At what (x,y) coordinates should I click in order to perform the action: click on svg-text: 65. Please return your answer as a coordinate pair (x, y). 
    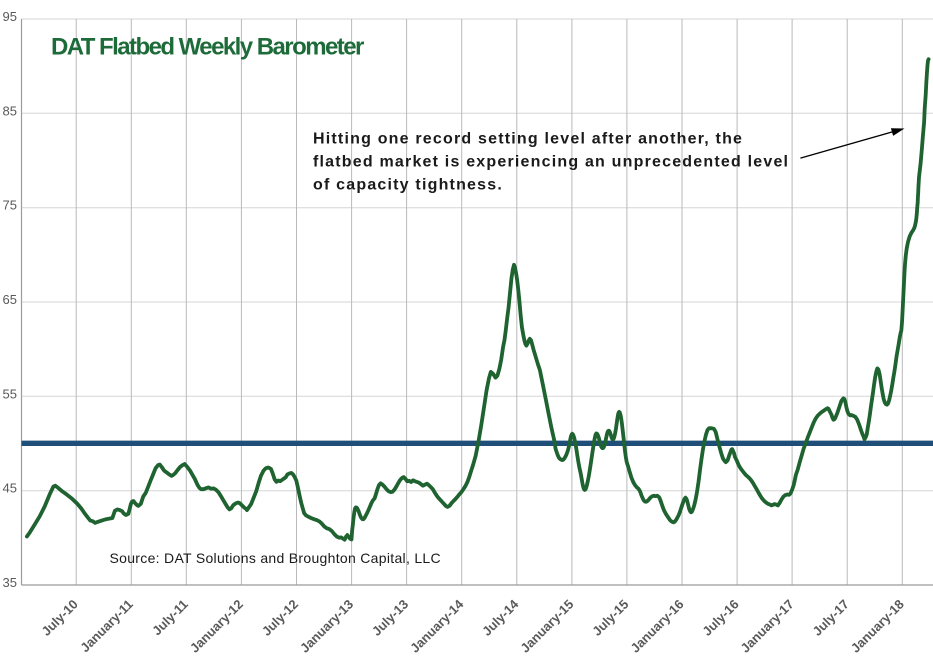
    Looking at the image, I should click on (10, 299).